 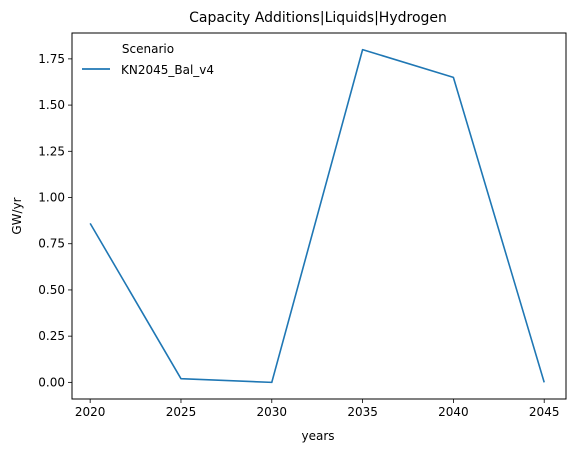 What do you see at coordinates (453, 412) in the screenshot?
I see `x-tick-label: 2040` at bounding box center [453, 412].